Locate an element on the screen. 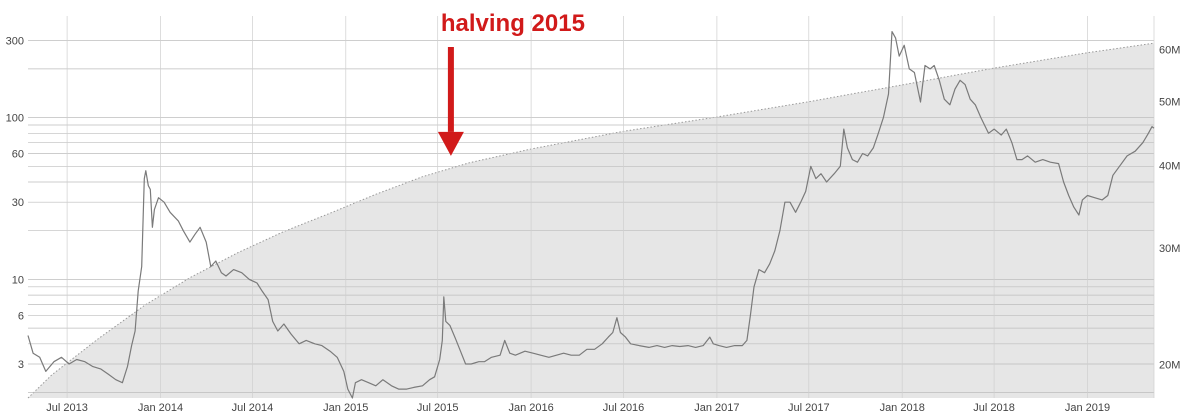  y-tick-label: 30 is located at coordinates (18, 203).